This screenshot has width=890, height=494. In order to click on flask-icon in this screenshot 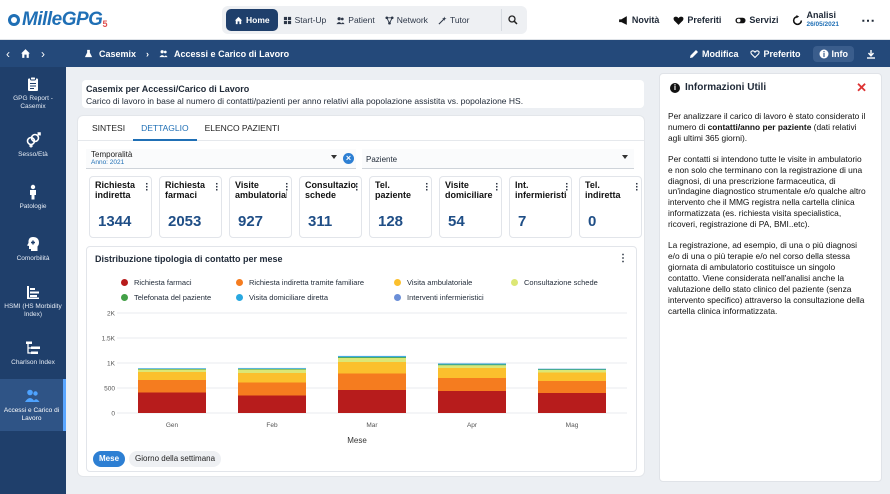, I will do `click(88, 53)`.